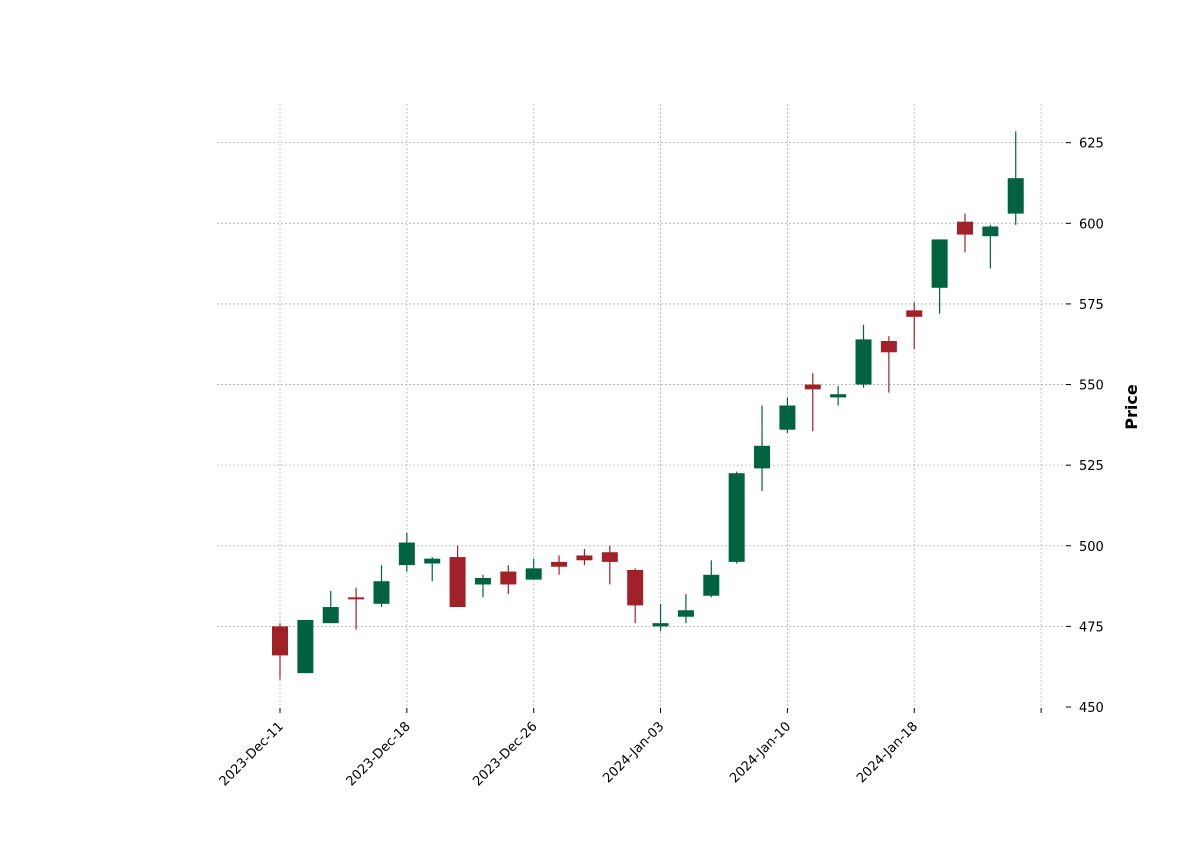  What do you see at coordinates (1091, 547) in the screenshot?
I see `y-tick-label: 500` at bounding box center [1091, 547].